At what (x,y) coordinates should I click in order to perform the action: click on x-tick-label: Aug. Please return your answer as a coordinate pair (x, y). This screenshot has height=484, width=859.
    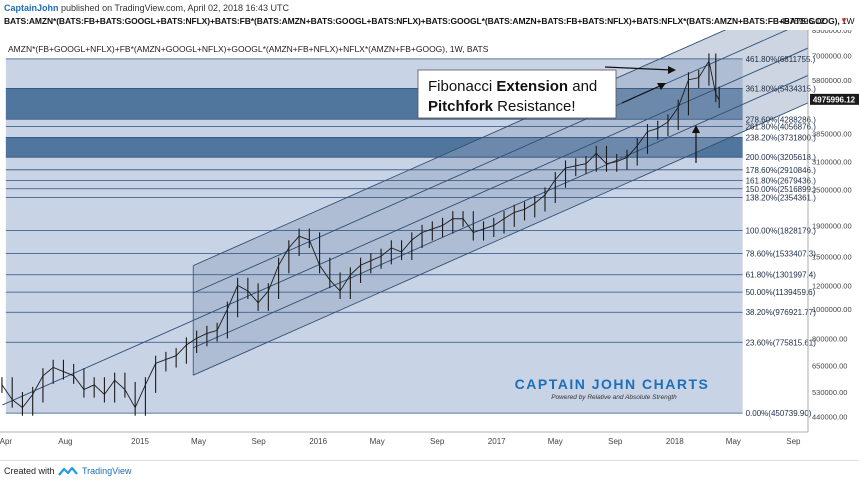
    Looking at the image, I should click on (65, 441).